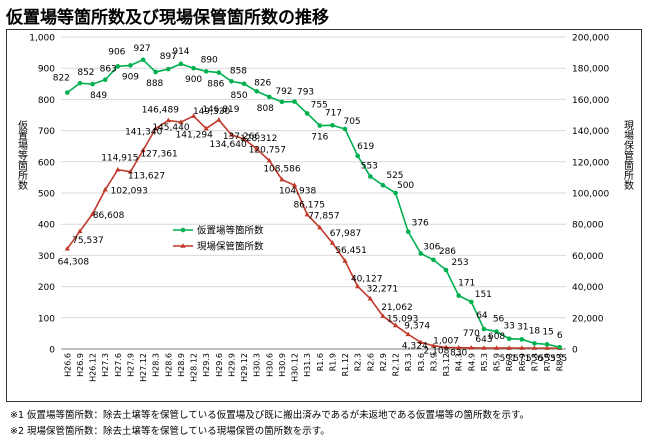 Image resolution: width=650 pixels, height=446 pixels. Describe the element at coordinates (547, 362) in the screenshot. I see `x-tick-label: R7.9` at that location.